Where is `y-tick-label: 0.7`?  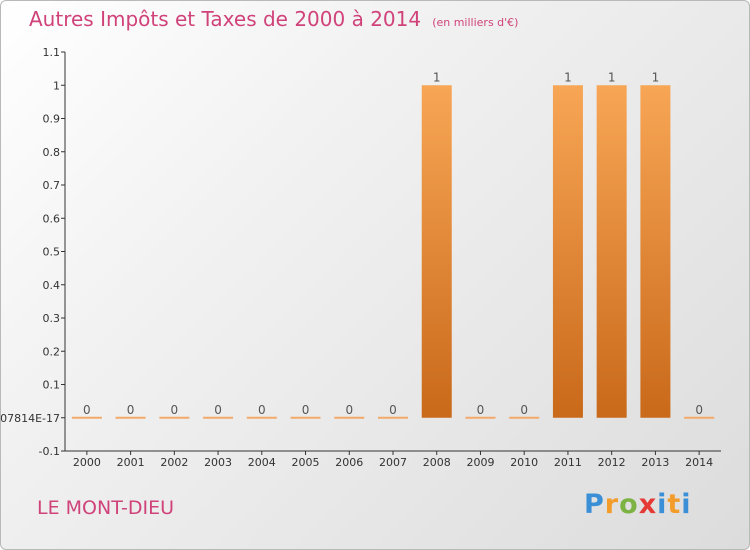 y-tick-label: 0.7 is located at coordinates (52, 185).